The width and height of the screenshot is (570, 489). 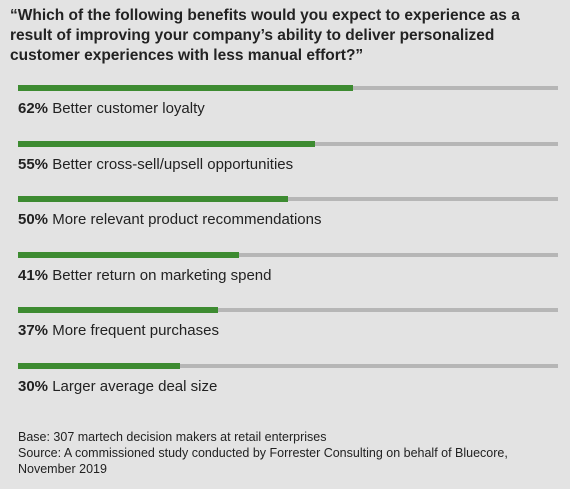 I want to click on bar-category-label: Better cross-sell/upsell opportunities, so click(x=171, y=164).